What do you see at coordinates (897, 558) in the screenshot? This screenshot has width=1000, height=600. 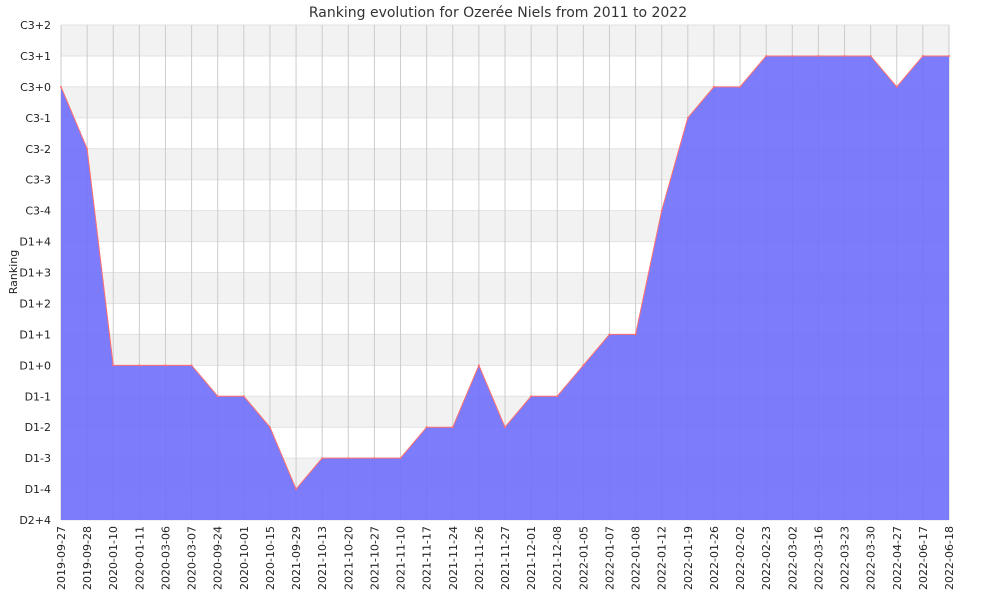 I see `x-tick-label: 2022-04-27` at bounding box center [897, 558].